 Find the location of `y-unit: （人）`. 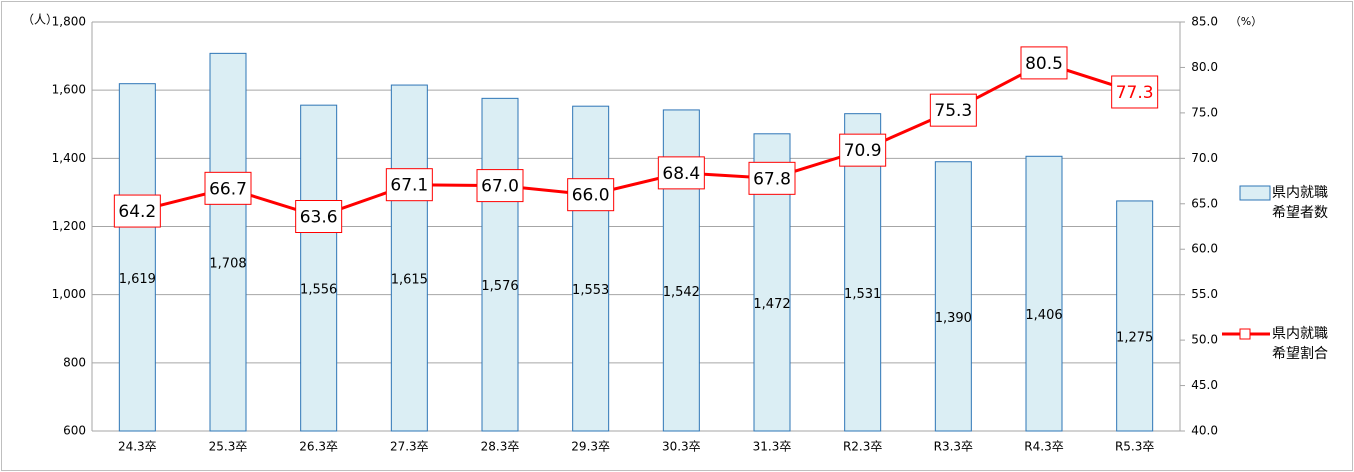

y-unit: （人） is located at coordinates (40, 20).